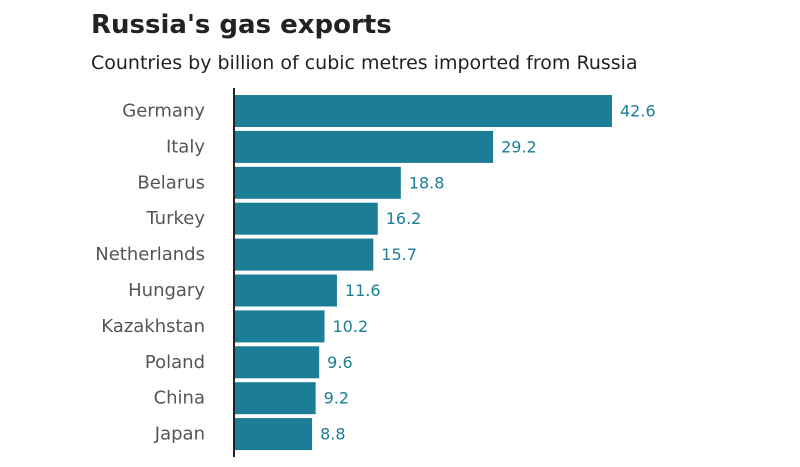 This screenshot has width=800, height=467. What do you see at coordinates (175, 362) in the screenshot?
I see `category-label: Poland` at bounding box center [175, 362].